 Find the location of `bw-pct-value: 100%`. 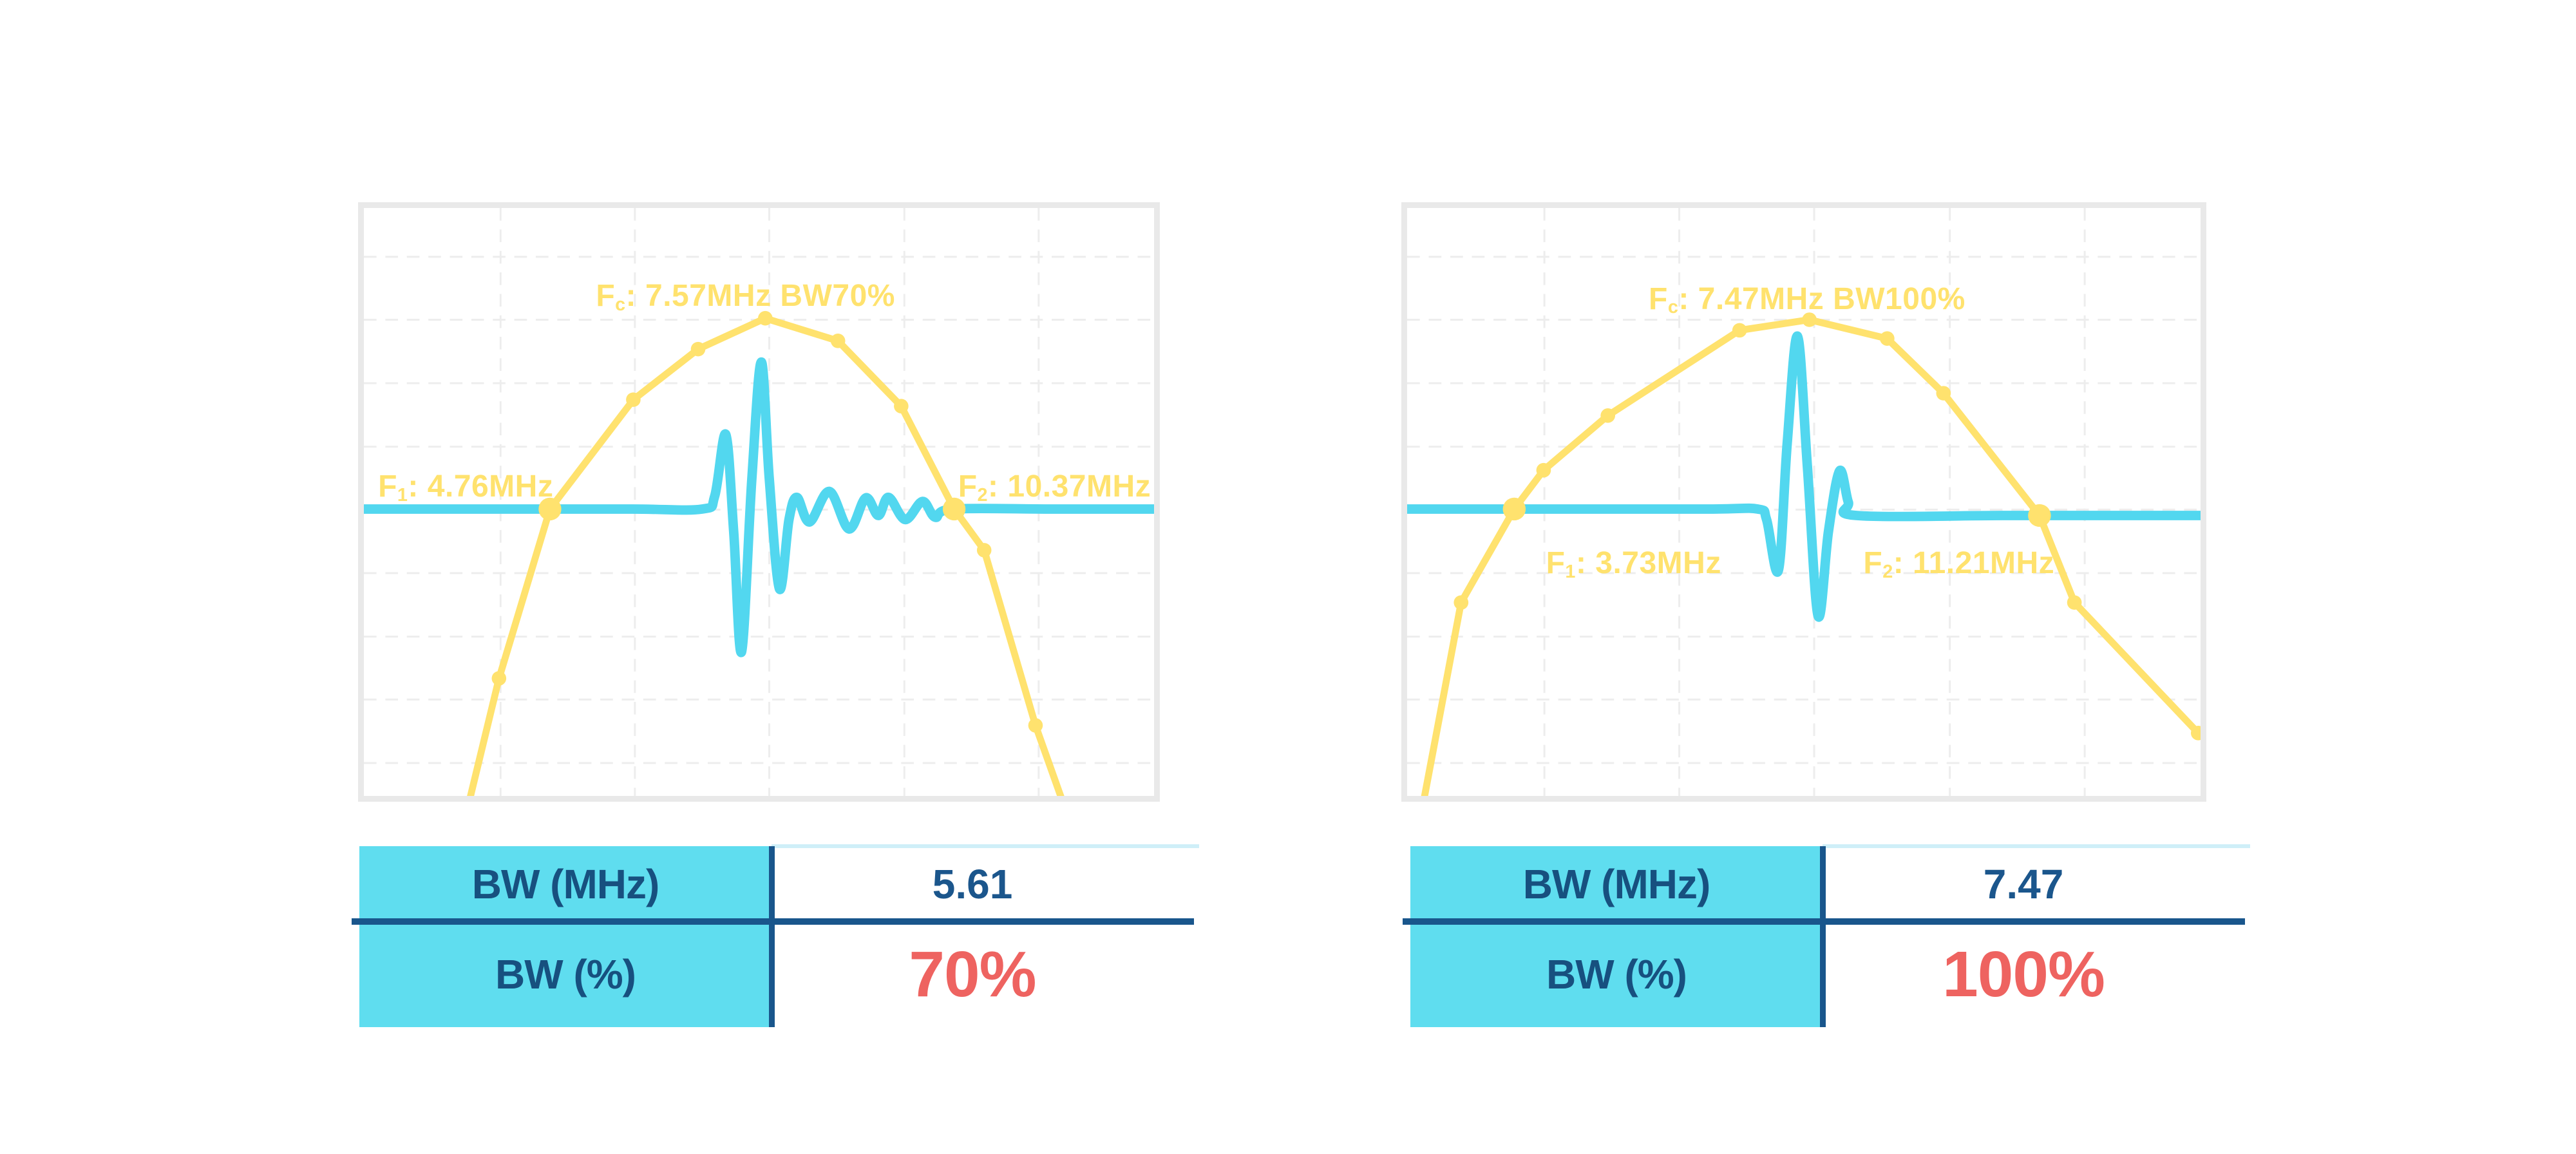

bw-pct-value: 100% is located at coordinates (2024, 974).